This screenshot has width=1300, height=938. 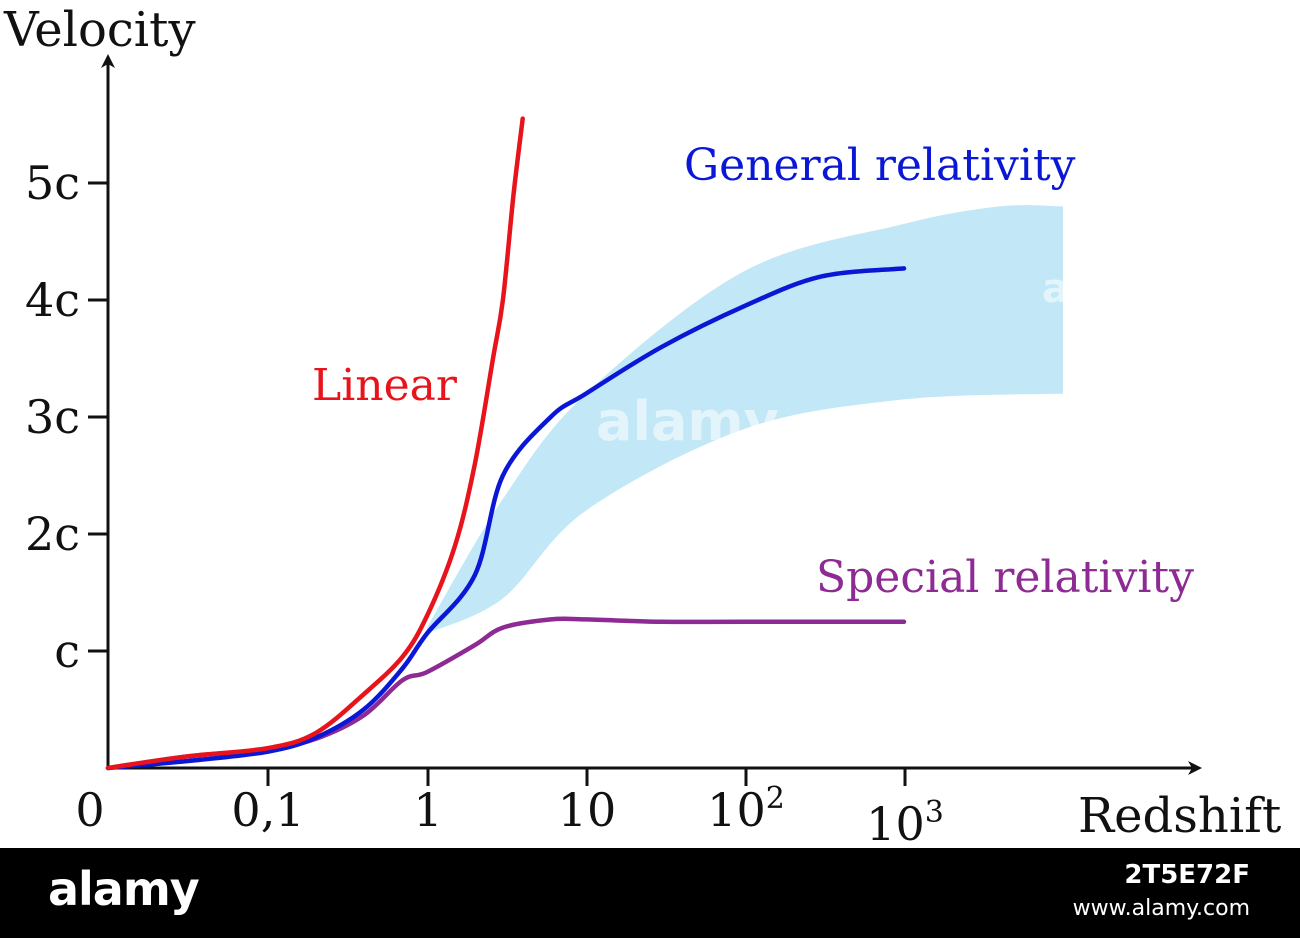 I want to click on x-tick-label-exponent: 2, so click(x=775, y=798).